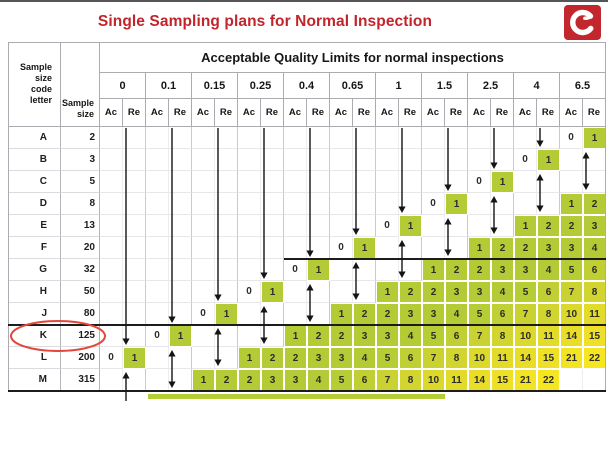  What do you see at coordinates (364, 380) in the screenshot?
I see `plan-cell: 6` at bounding box center [364, 380].